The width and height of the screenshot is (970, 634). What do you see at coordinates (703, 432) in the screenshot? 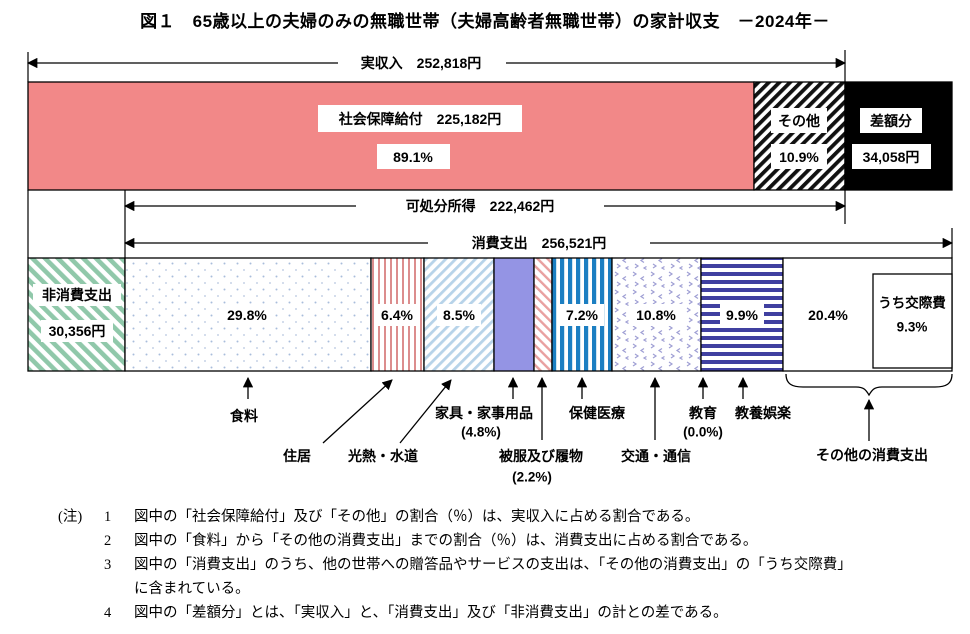
I see `education-callout-pct: (0.0%)` at bounding box center [703, 432].